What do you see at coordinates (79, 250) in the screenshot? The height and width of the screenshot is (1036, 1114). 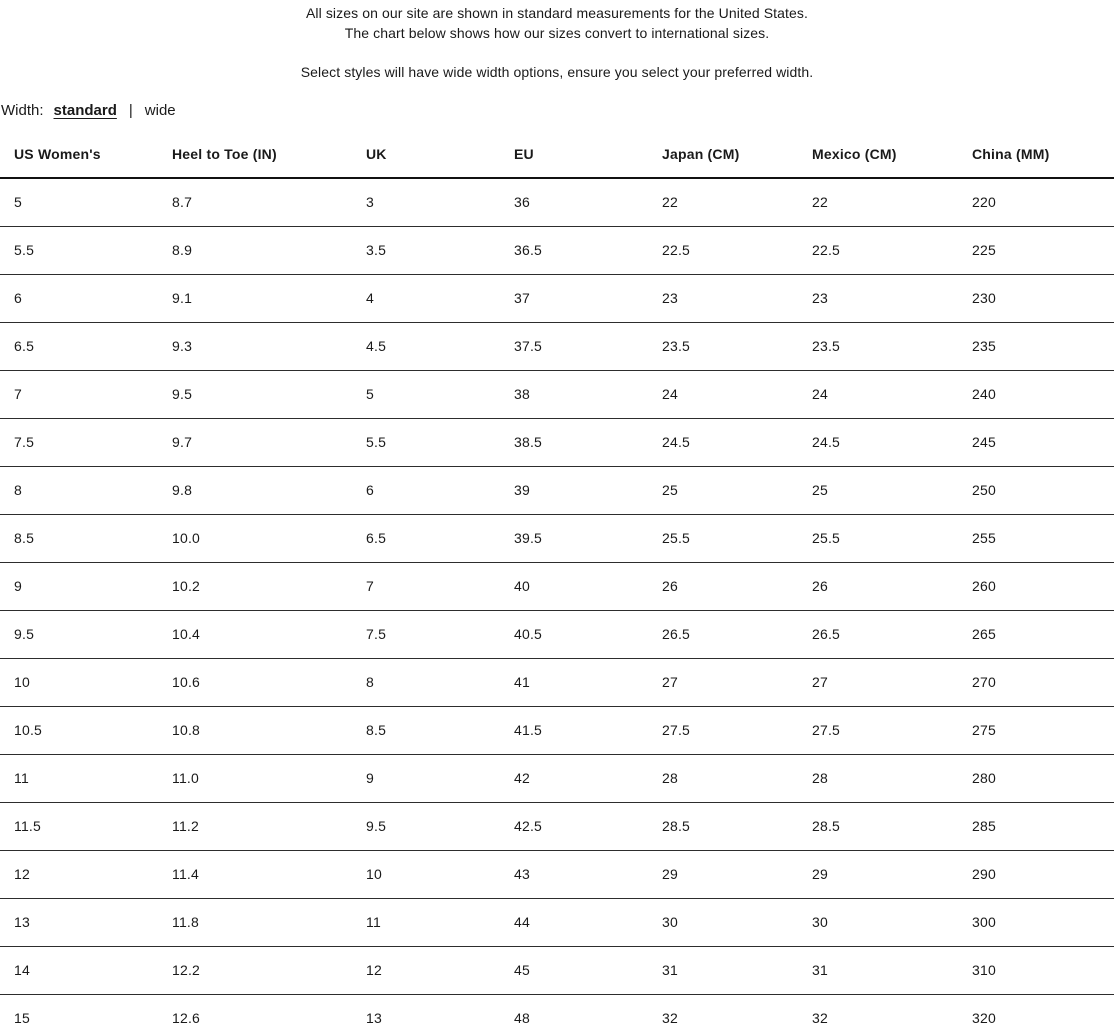 I see `table-cell: 5.5` at bounding box center [79, 250].